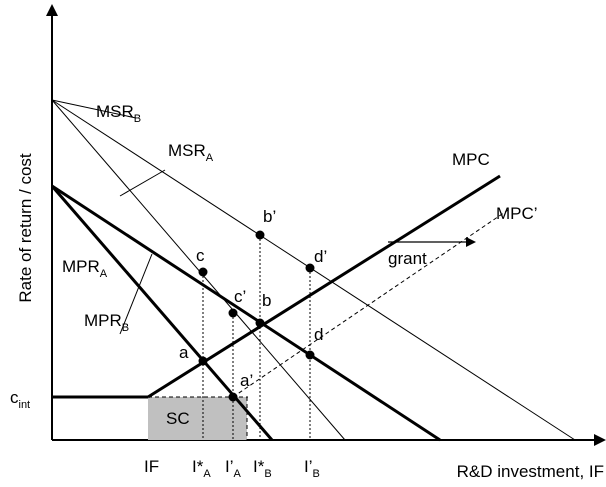 The width and height of the screenshot is (606, 487). What do you see at coordinates (136, 294) in the screenshot?
I see `mpr-leader` at bounding box center [136, 294].